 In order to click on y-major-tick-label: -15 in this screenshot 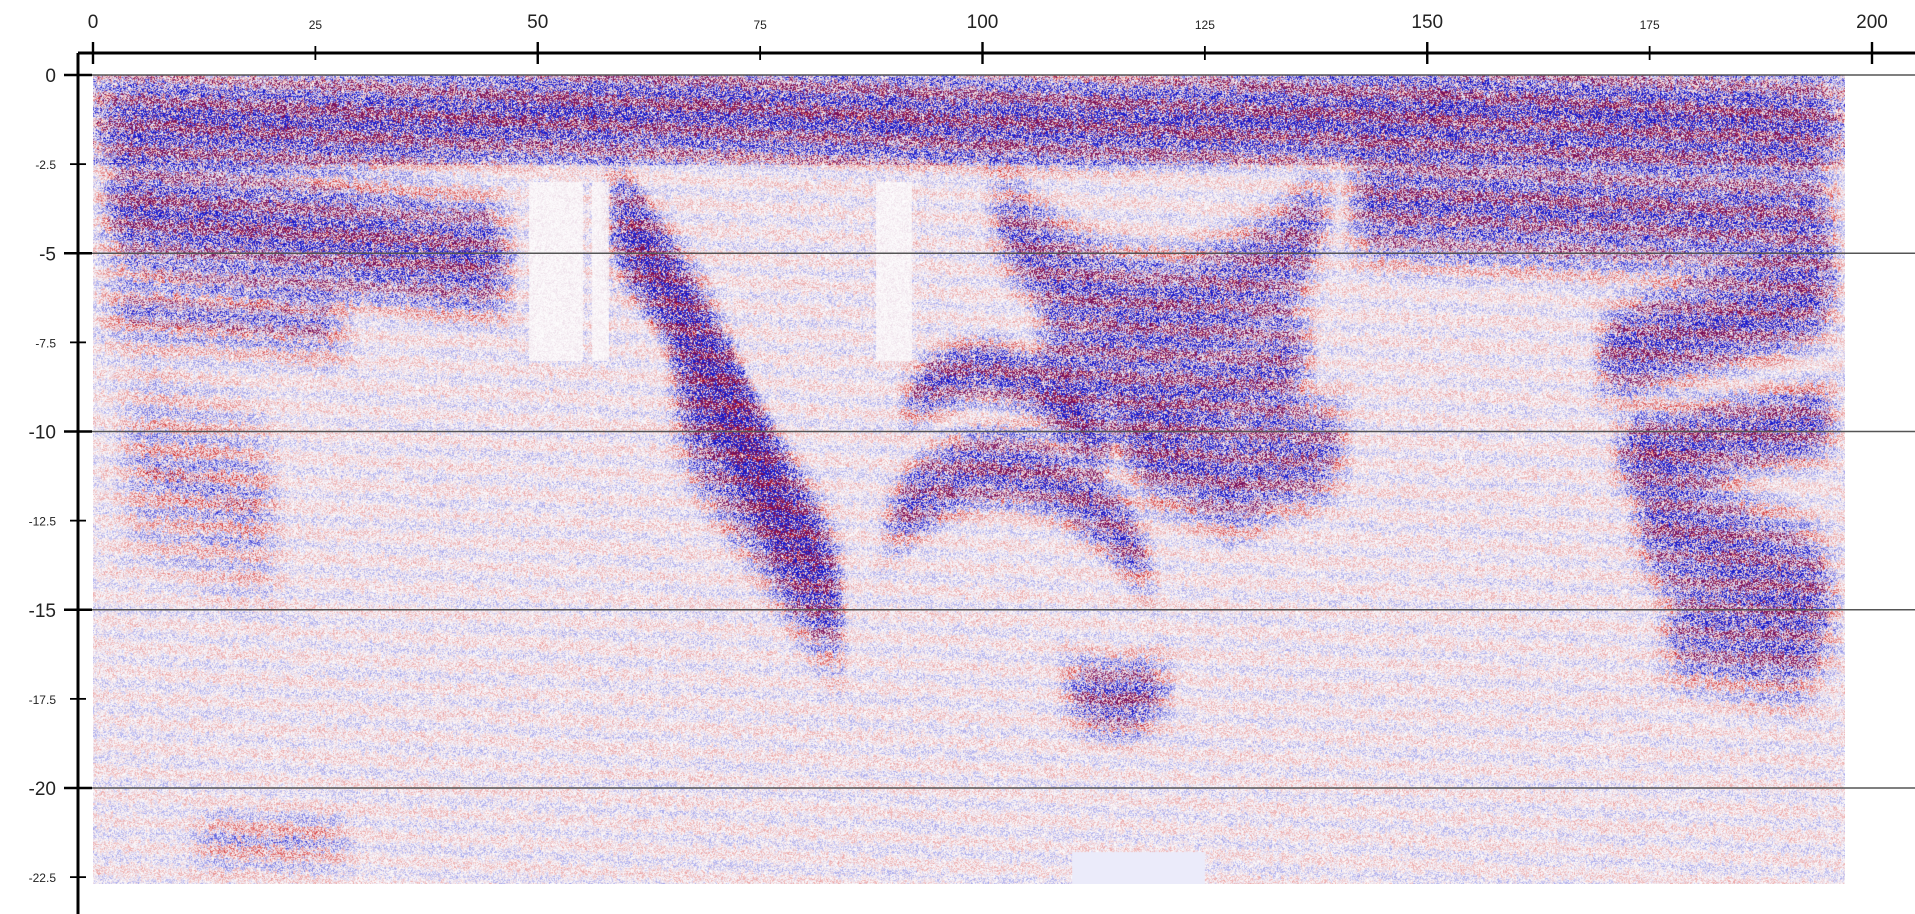, I will do `click(42, 611)`.